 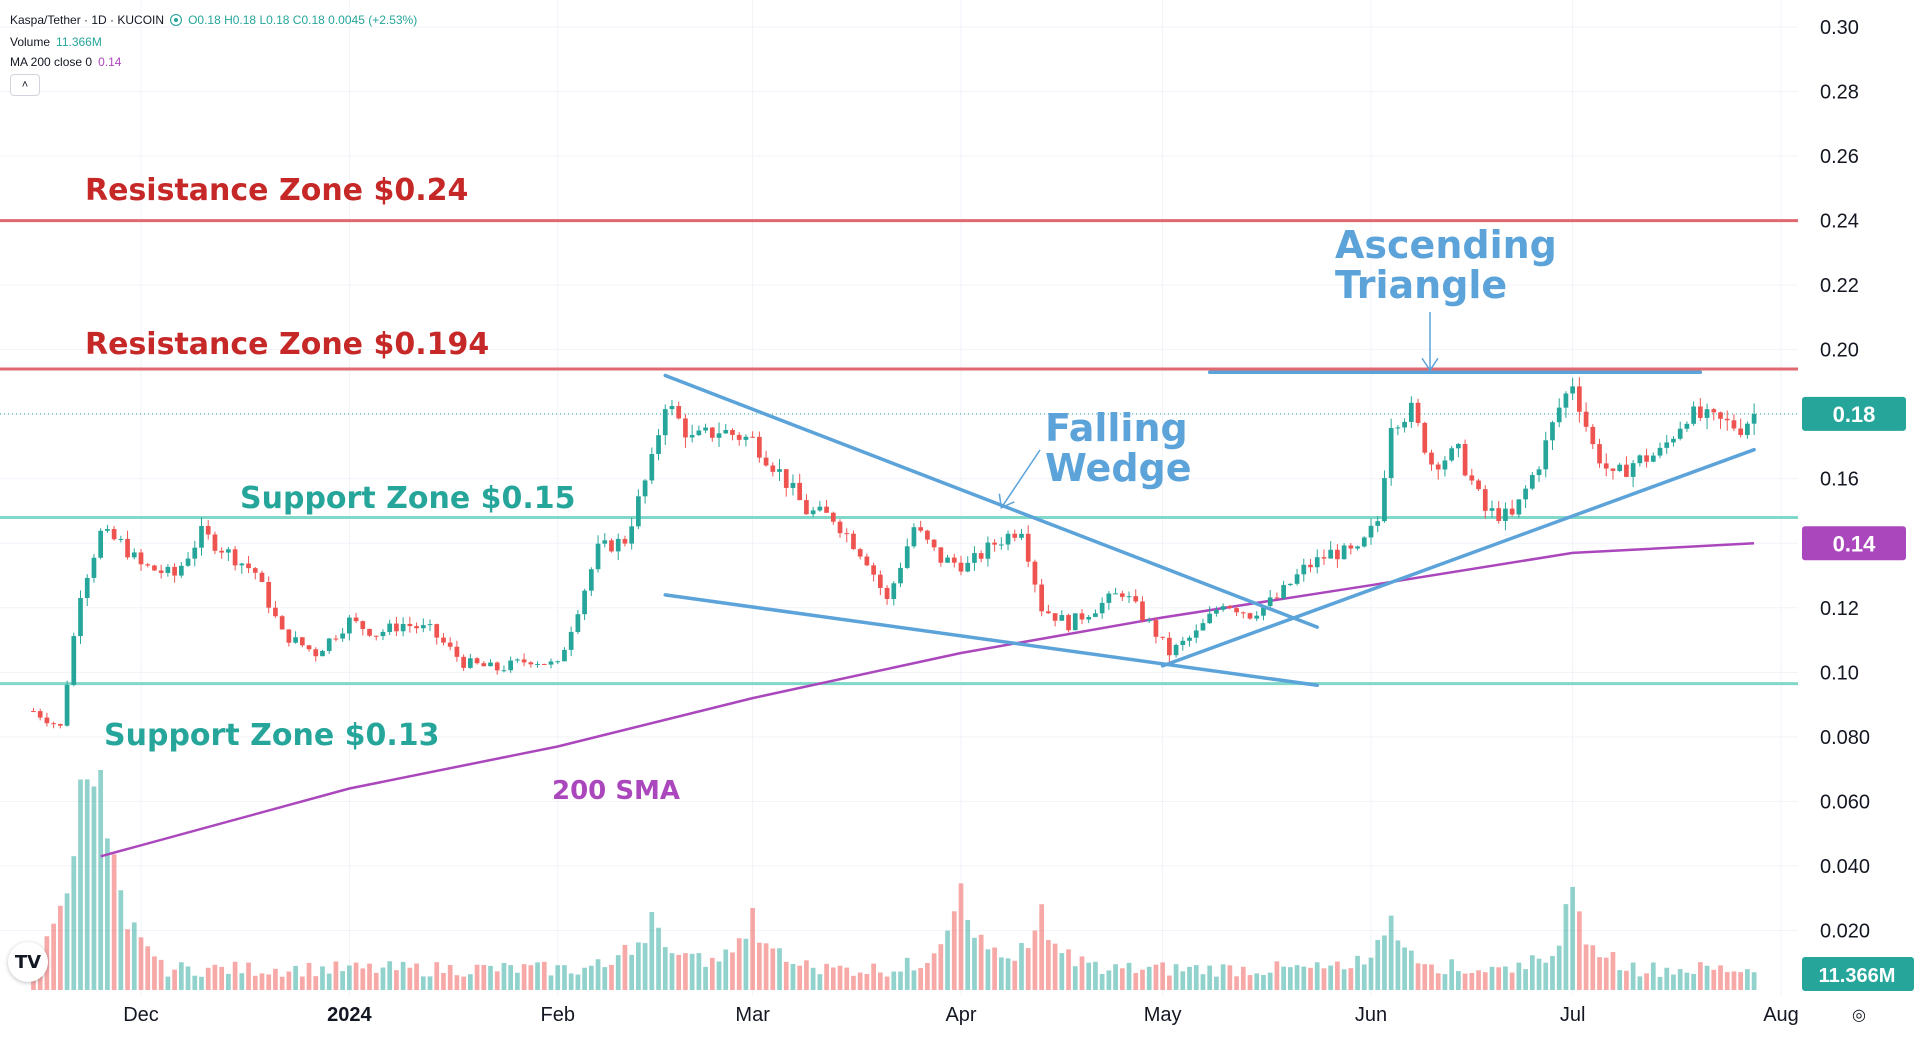 I want to click on symbol-title: Kaspa/Tether · 1D · KUCOIN, so click(x=87, y=20).